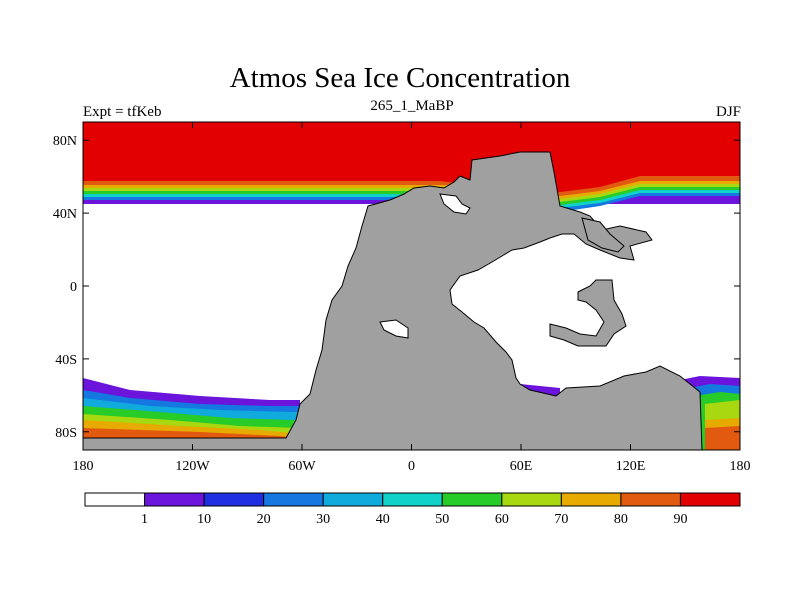 The height and width of the screenshot is (600, 800). What do you see at coordinates (144, 519) in the screenshot?
I see `colorbar-label: 1` at bounding box center [144, 519].